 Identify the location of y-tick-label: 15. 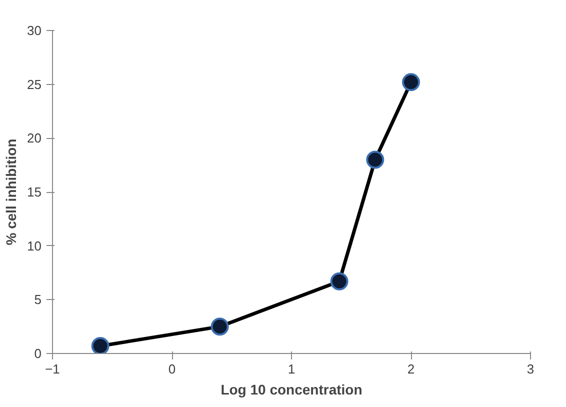
(34, 192).